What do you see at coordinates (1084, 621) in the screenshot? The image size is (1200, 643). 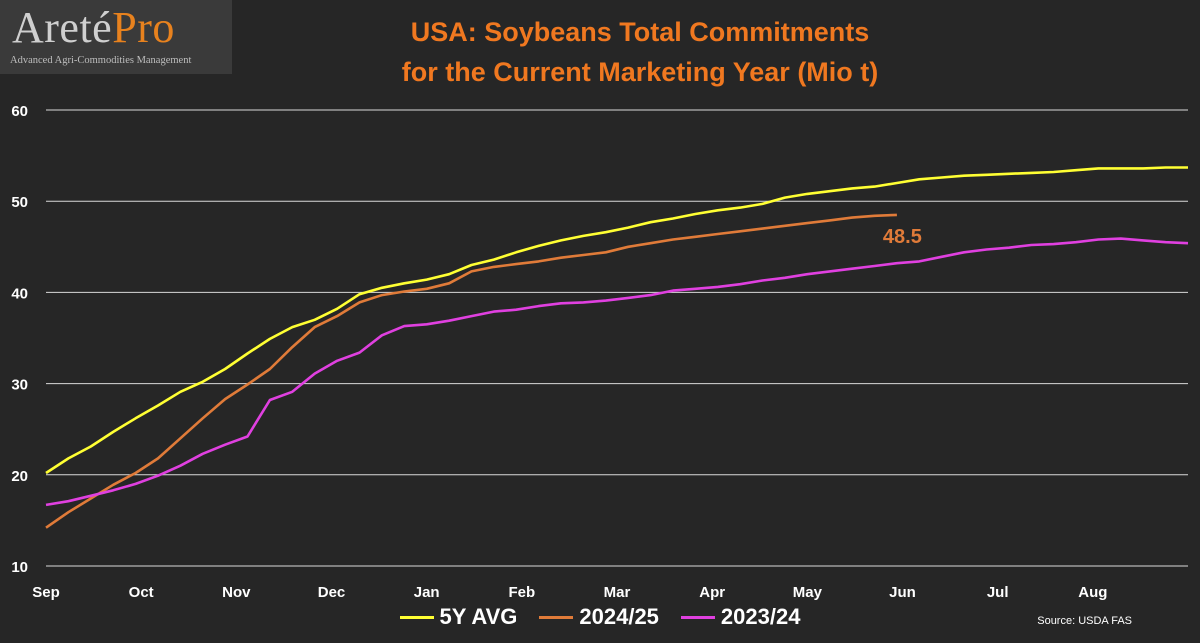 I see `source-note: Source: USDA FAS` at bounding box center [1084, 621].